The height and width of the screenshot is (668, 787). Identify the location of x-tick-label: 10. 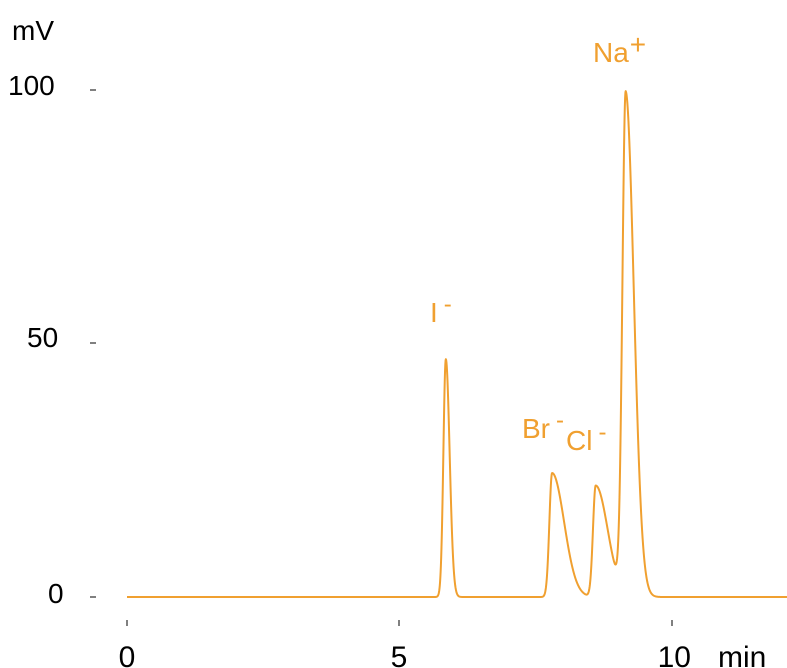
(674, 654).